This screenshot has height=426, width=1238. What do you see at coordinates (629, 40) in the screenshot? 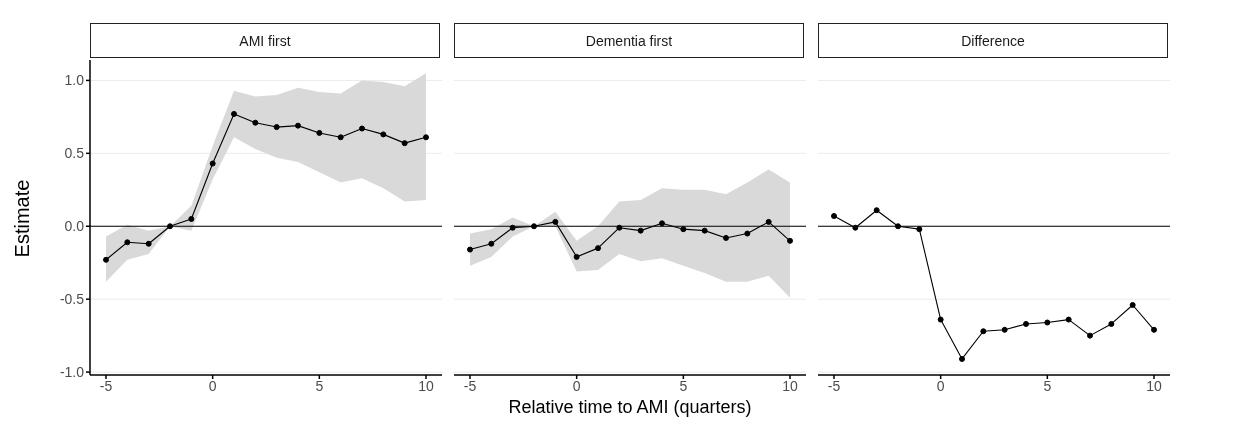
I see `chart-title: Dementia first` at bounding box center [629, 40].